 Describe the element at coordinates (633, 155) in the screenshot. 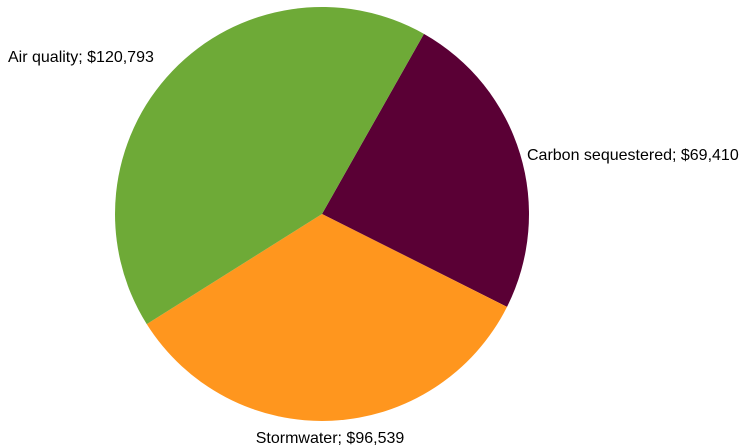

I see `slice-label-carbon-sequestered: Carbon sequestered; $69,410` at that location.